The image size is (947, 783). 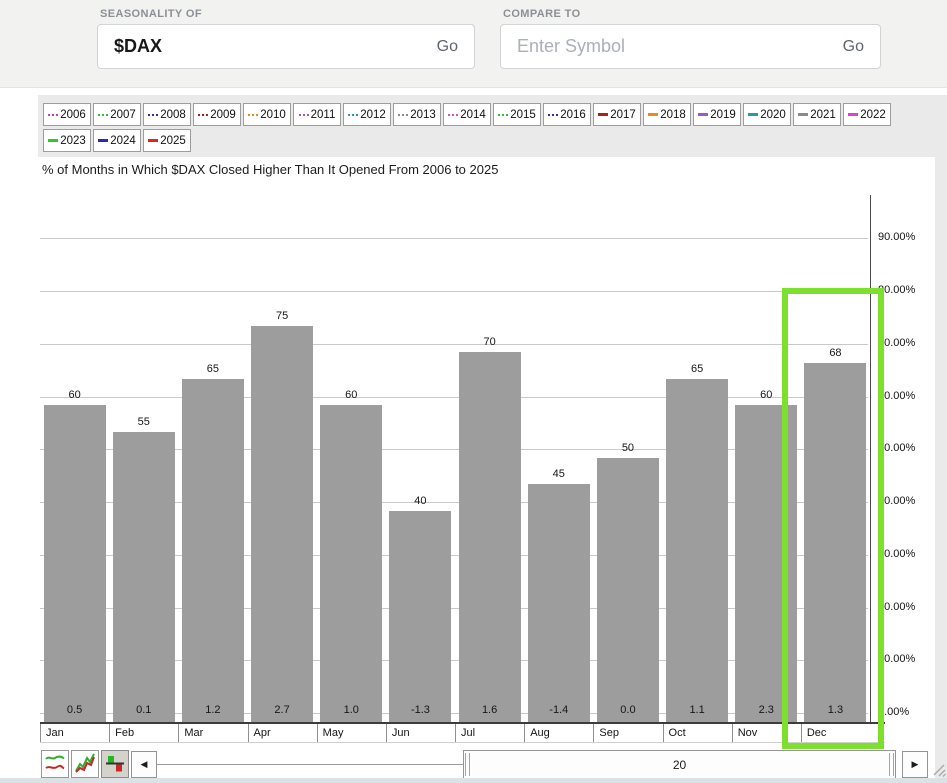 What do you see at coordinates (351, 563) in the screenshot?
I see `bar-may` at bounding box center [351, 563].